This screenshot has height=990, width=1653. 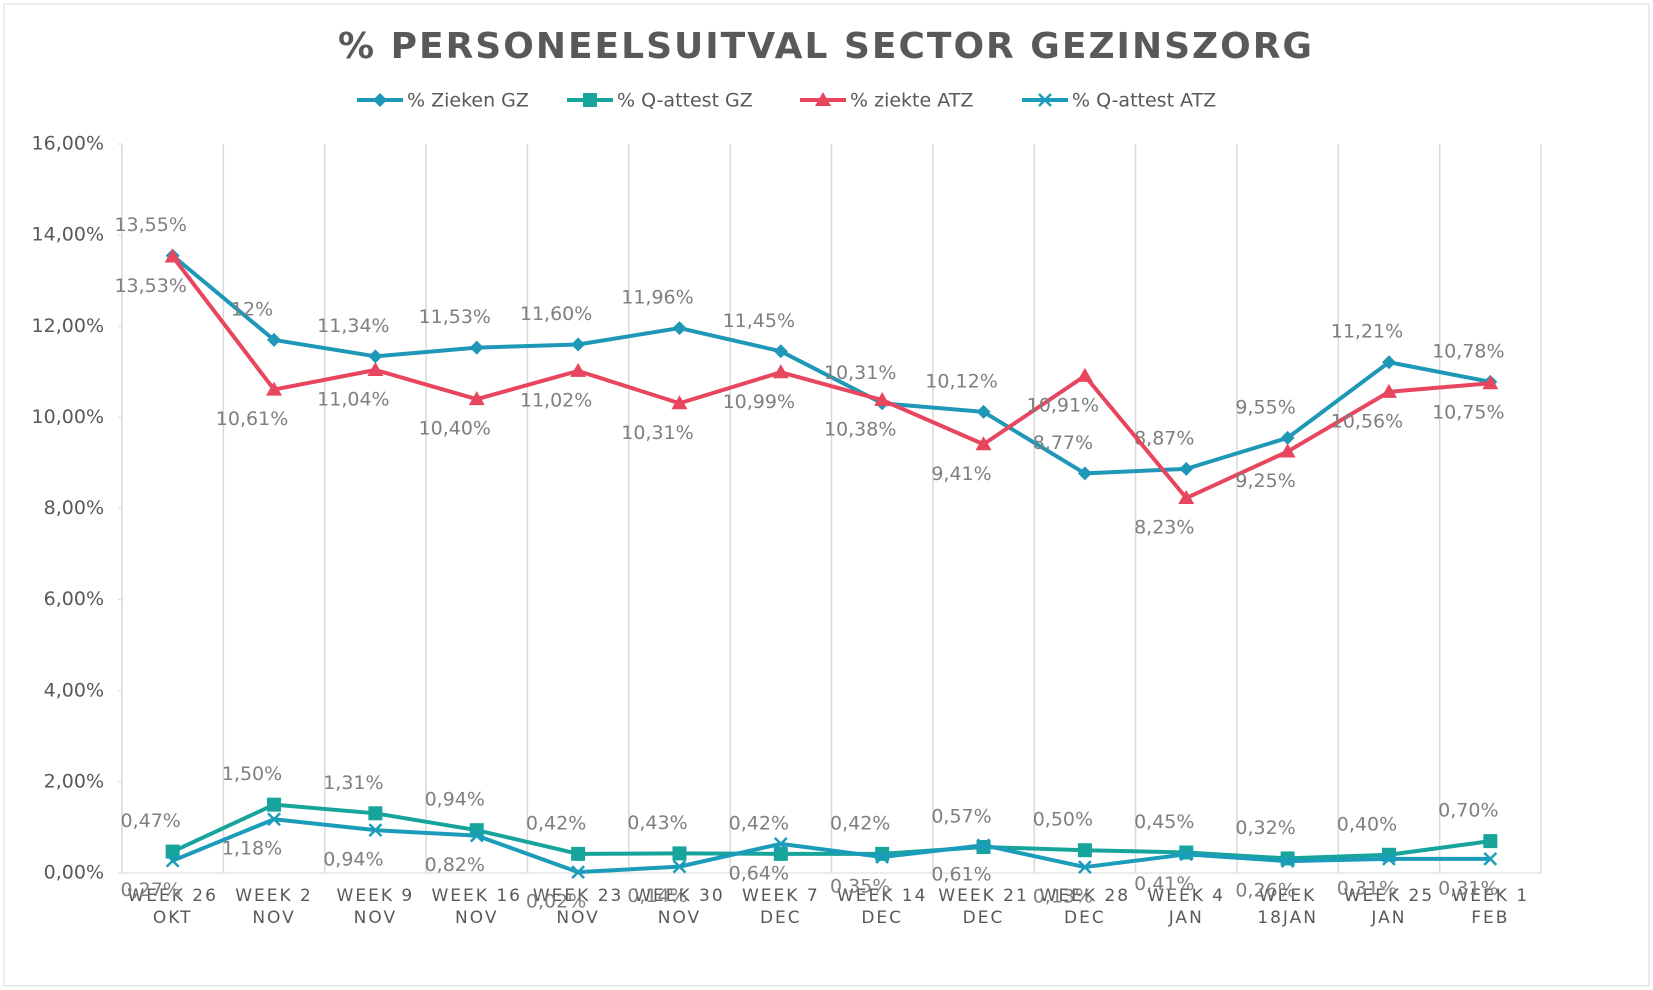 I want to click on y-tick-label: 2,00%, so click(x=74, y=781).